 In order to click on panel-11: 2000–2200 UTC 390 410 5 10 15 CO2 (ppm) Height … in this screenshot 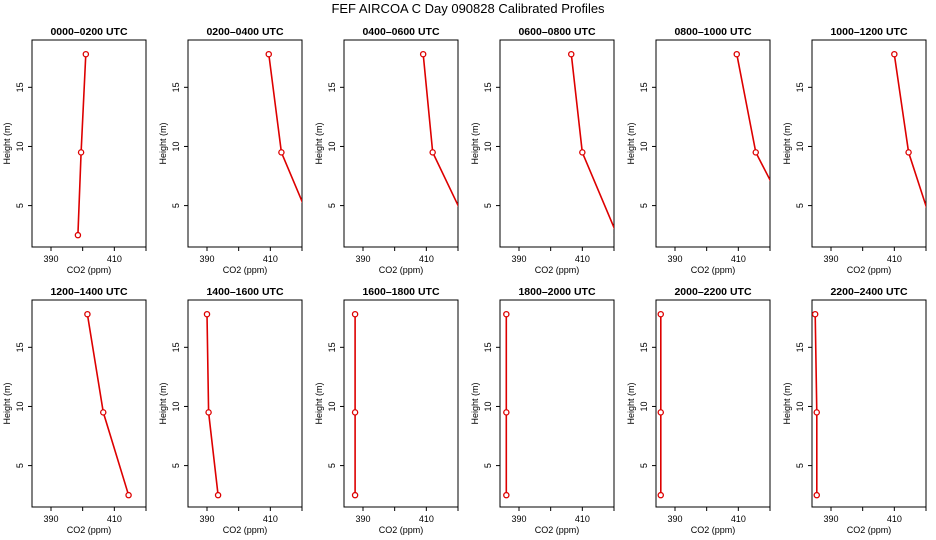, I will do `click(698, 410)`.